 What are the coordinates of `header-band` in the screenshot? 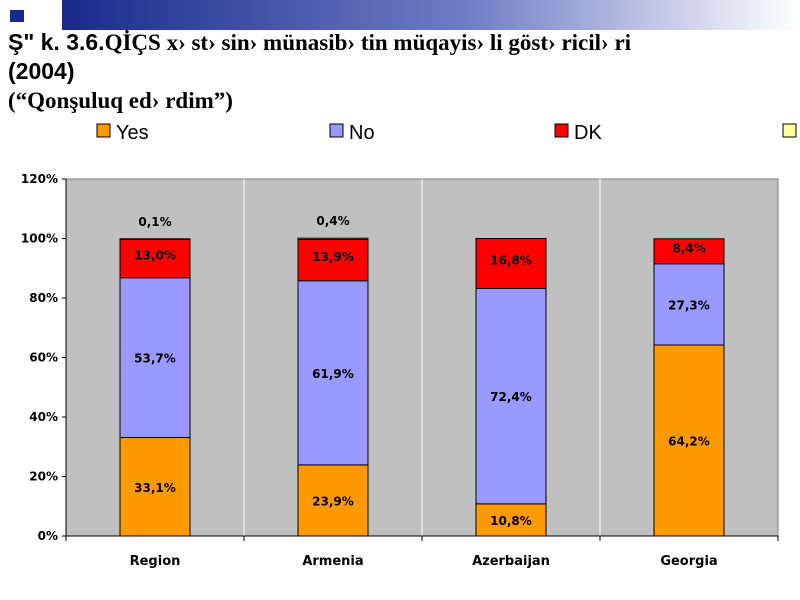 It's located at (405, 15).